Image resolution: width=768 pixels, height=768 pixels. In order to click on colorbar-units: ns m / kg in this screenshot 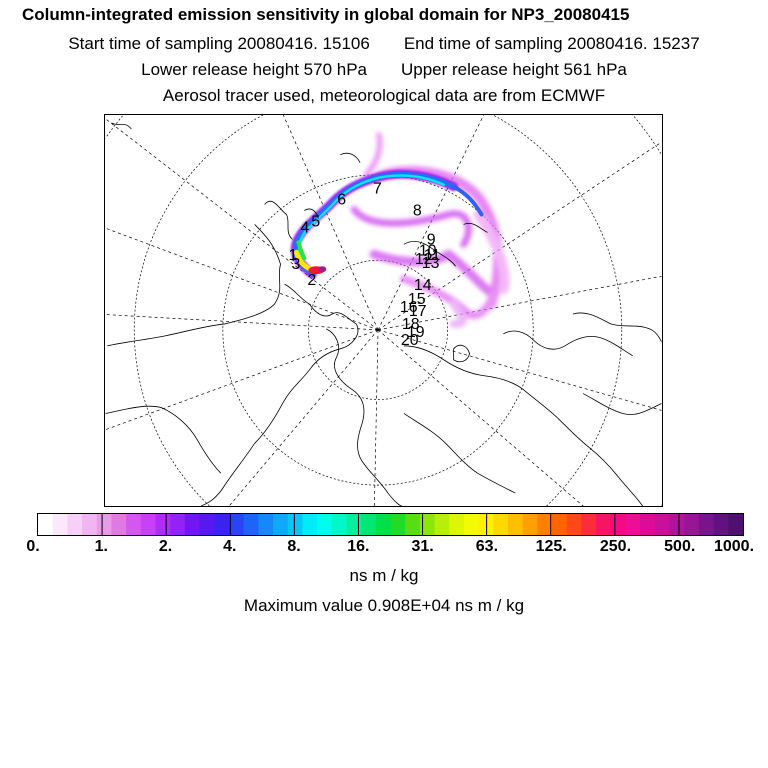, I will do `click(384, 575)`.